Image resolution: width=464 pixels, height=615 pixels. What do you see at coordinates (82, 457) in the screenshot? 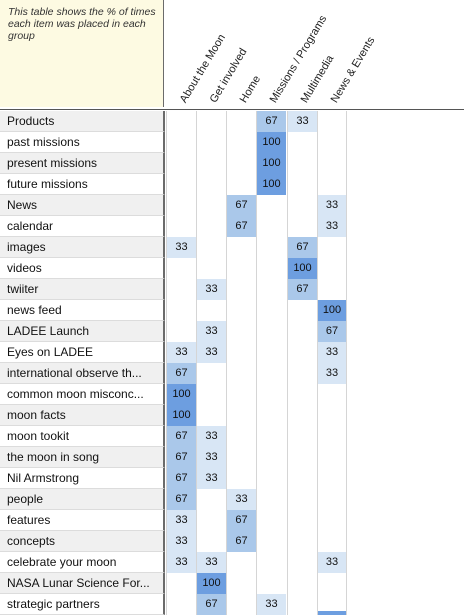
I see `row-label: the moon in song` at bounding box center [82, 457].